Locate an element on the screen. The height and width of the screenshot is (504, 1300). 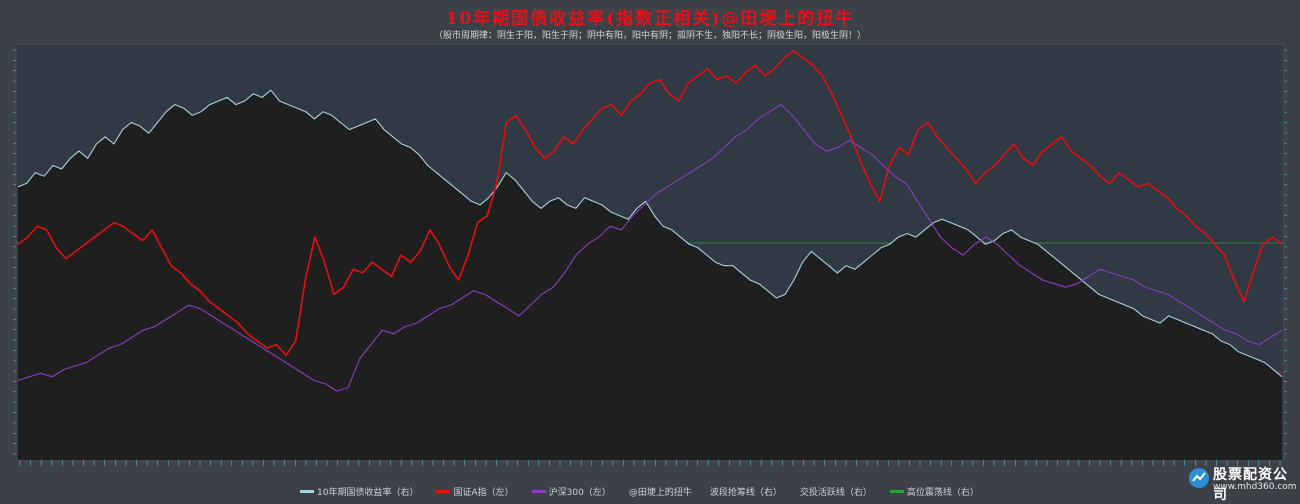
watermark: 股票配资公司 www.mhd360.com is located at coordinates (1241, 483).